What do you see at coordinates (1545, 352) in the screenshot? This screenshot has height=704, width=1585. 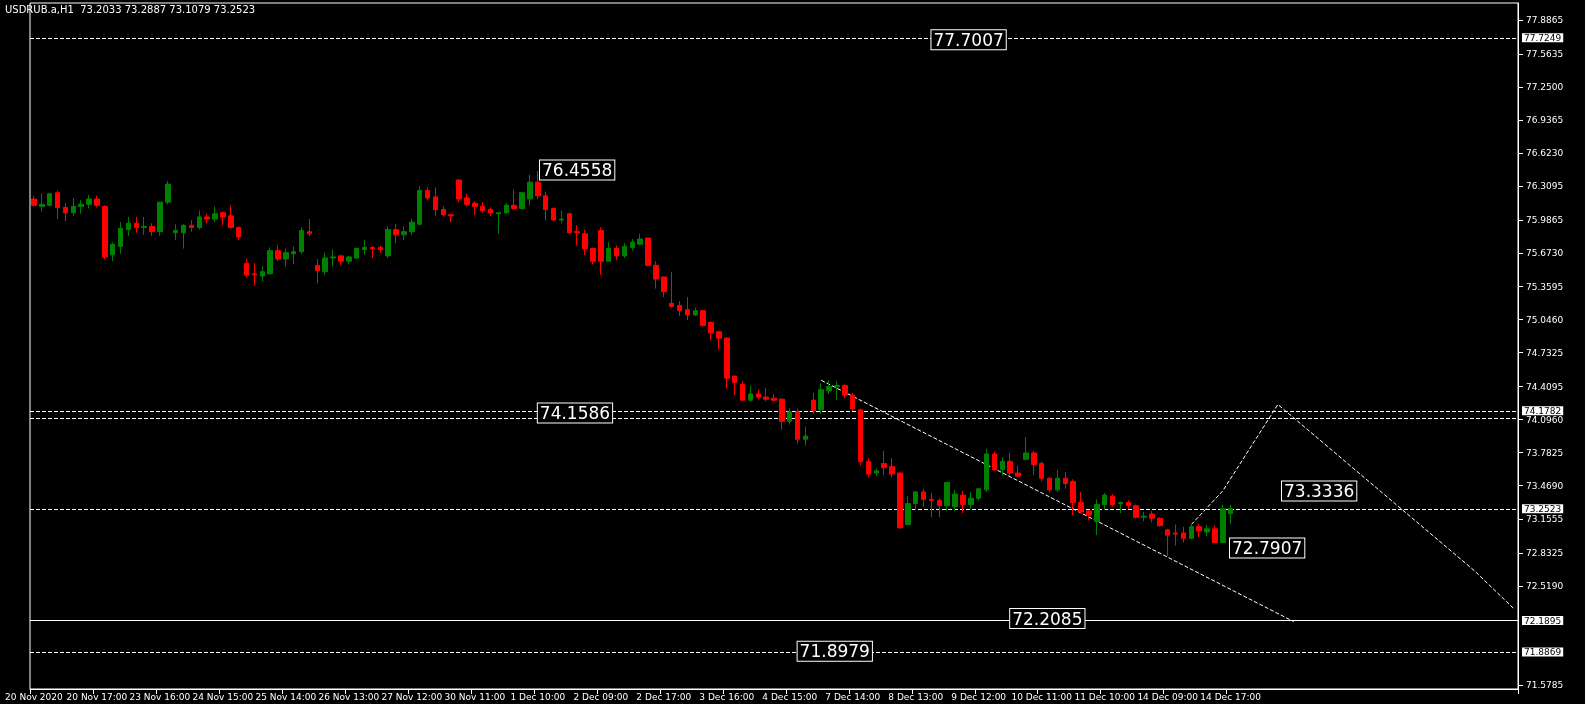 I see `y-tick-label: 74.7325` at bounding box center [1545, 352].